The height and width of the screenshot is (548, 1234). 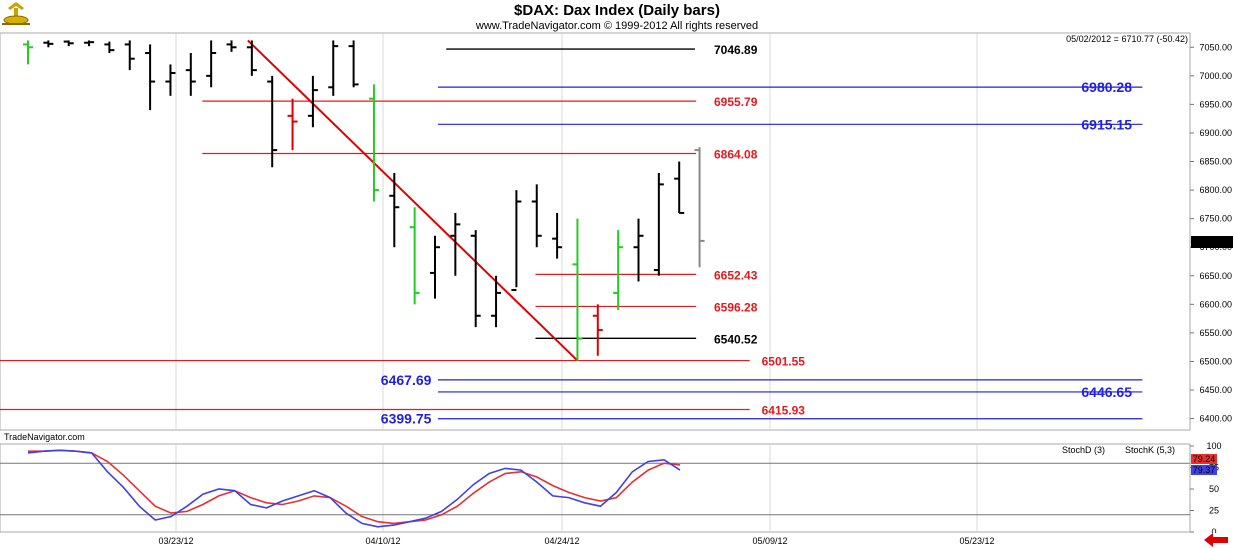 What do you see at coordinates (1213, 446) in the screenshot?
I see `stoch-tick-label: 100` at bounding box center [1213, 446].